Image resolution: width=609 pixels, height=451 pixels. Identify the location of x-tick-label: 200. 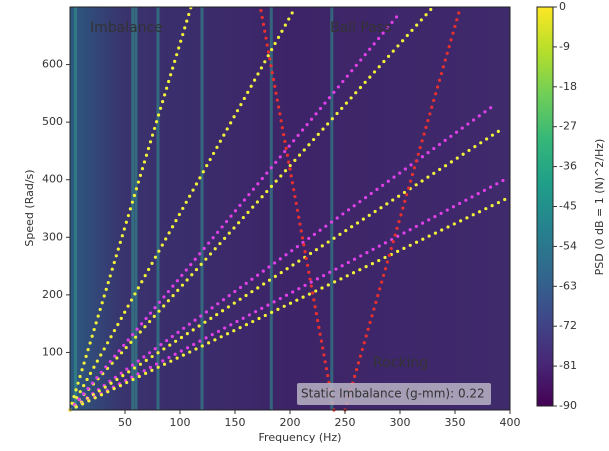
(290, 422).